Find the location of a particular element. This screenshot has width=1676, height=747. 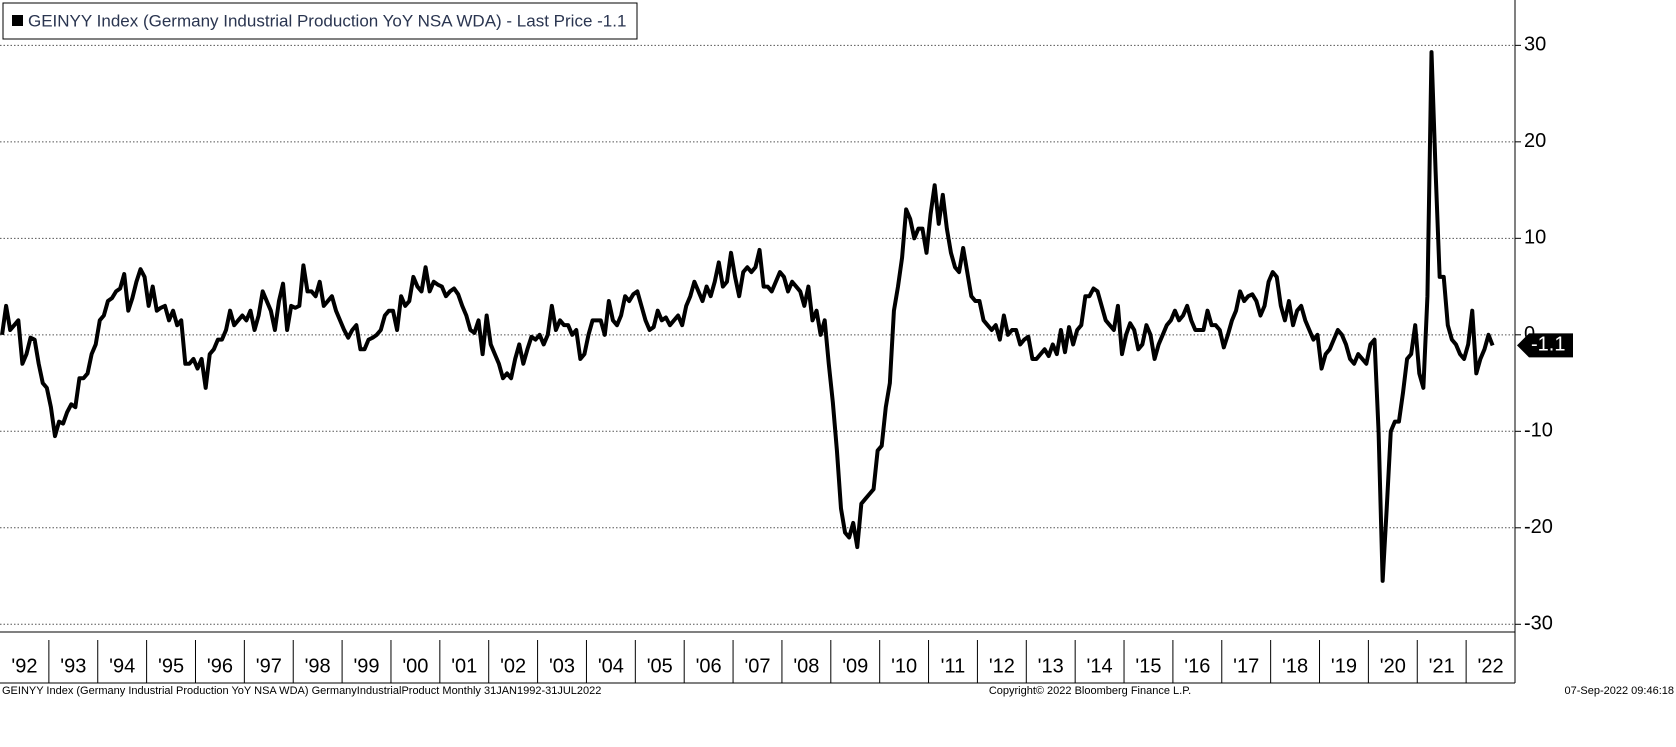

x-tick-label: '02 is located at coordinates (513, 666).